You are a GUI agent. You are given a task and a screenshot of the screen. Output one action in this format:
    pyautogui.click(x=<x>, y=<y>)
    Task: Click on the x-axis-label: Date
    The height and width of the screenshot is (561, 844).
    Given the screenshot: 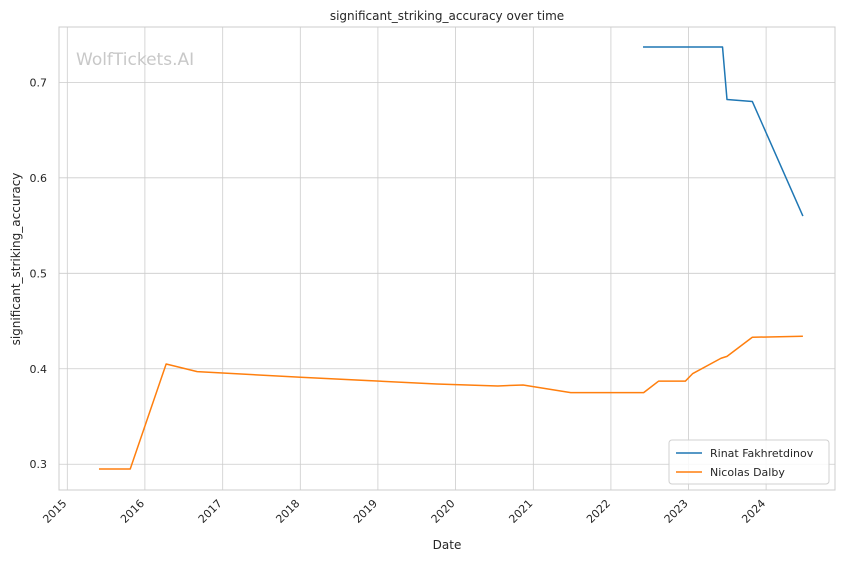 What is the action you would take?
    pyautogui.click(x=447, y=545)
    